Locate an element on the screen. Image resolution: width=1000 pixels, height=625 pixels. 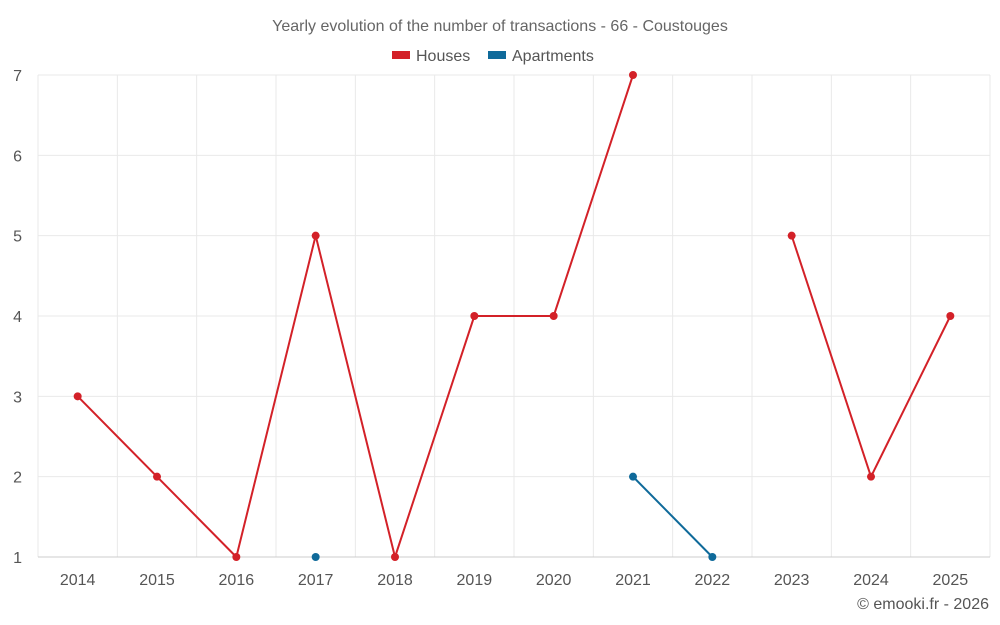
y-tick-label: 7 is located at coordinates (17, 76).